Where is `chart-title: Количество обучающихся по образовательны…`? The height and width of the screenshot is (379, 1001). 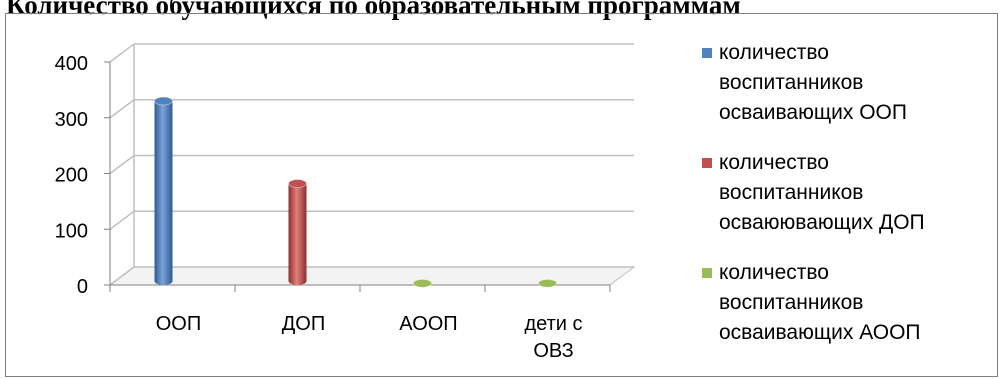
chart-title: Количество обучающихся по образовательны… is located at coordinates (373, 10).